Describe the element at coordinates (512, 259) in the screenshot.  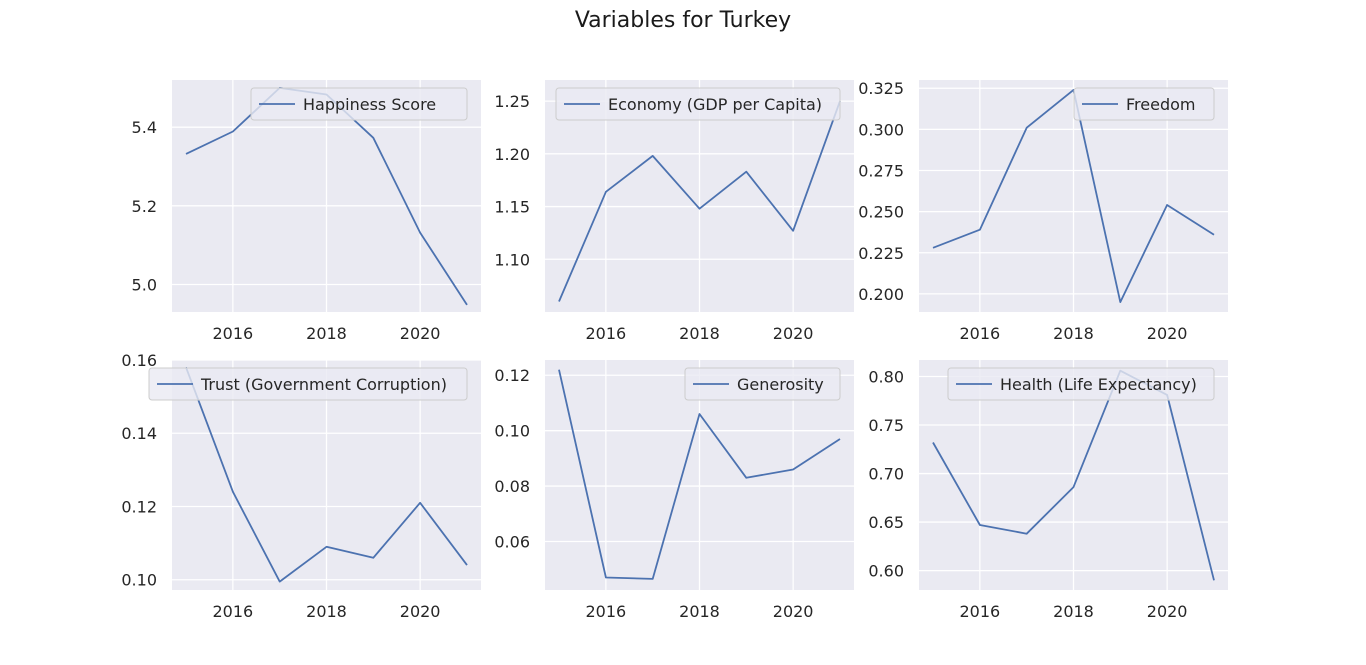
I see `y-tick-label: 1.10` at that location.